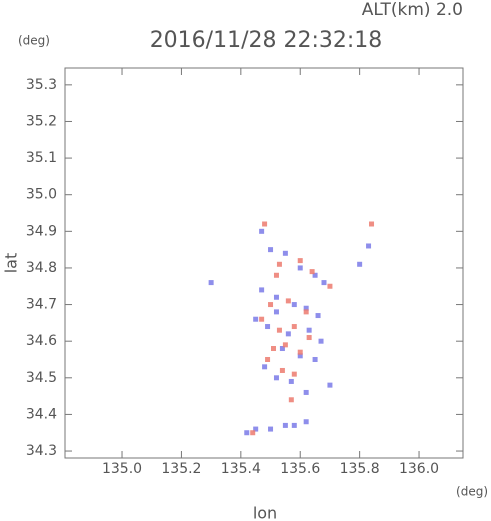  Describe the element at coordinates (181, 469) in the screenshot. I see `x-tick-label: 135.2` at that location.